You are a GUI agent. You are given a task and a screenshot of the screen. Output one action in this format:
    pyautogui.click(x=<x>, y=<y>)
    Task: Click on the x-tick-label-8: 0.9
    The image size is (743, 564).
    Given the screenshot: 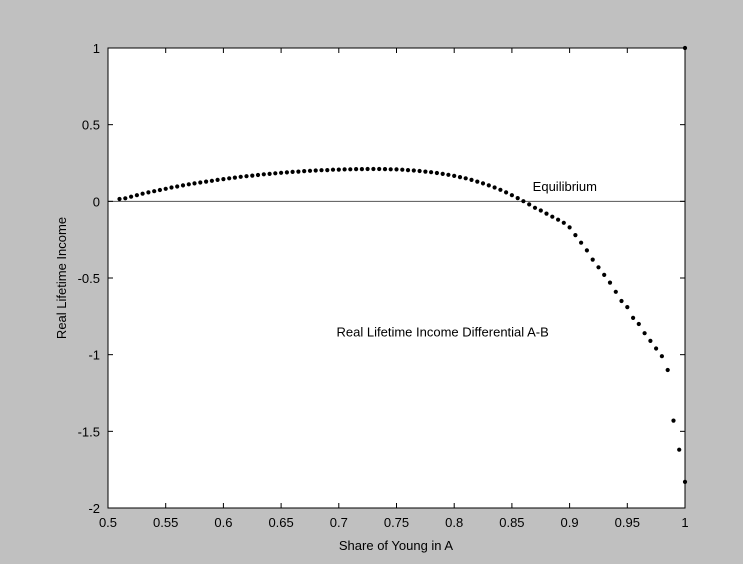 What is the action you would take?
    pyautogui.click(x=570, y=522)
    